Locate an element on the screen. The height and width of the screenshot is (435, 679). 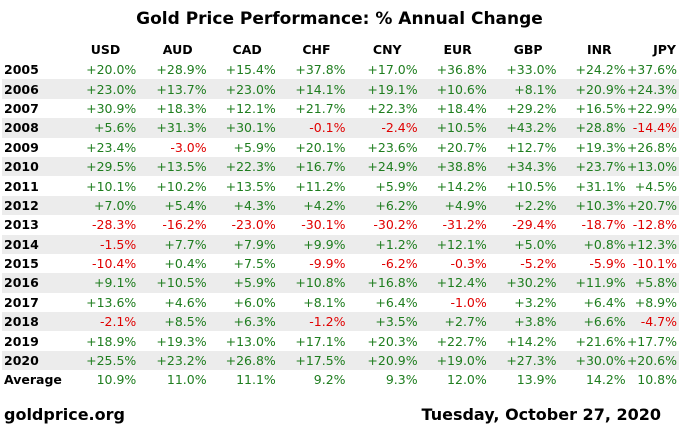
table-cell: +2.2% is located at coordinates (521, 205).